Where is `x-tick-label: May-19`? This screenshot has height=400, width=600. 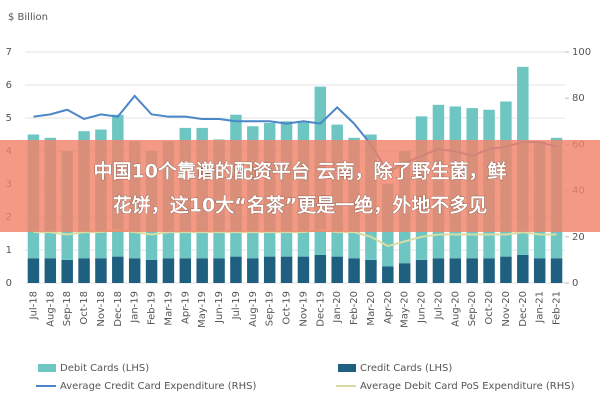
x-tick-label: May-19 is located at coordinates (202, 309).